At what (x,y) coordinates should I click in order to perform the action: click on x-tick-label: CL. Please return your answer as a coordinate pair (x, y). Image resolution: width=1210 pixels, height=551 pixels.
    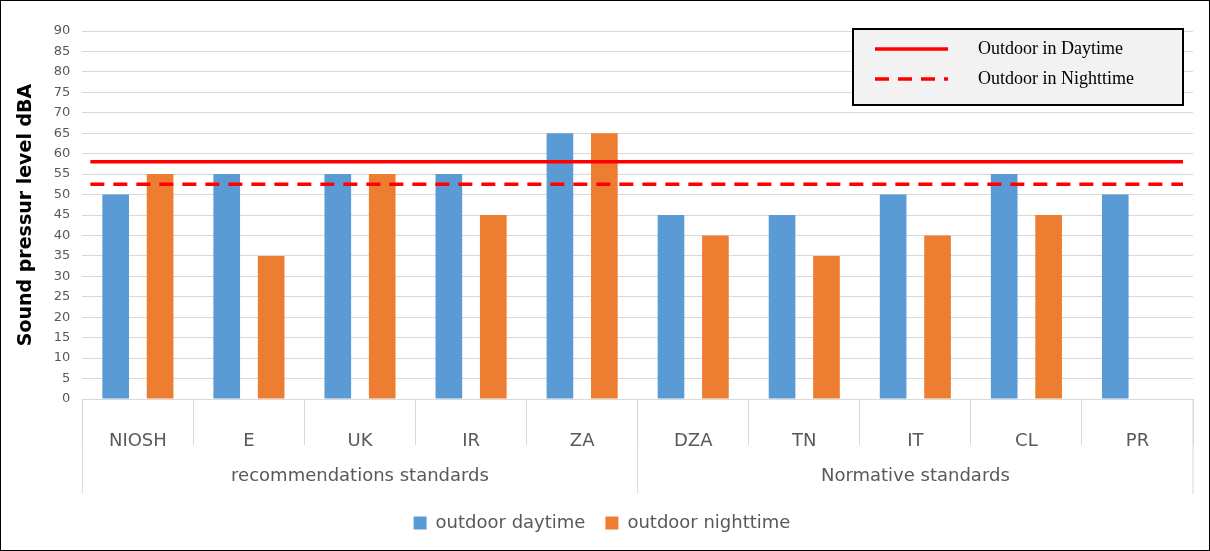
    Looking at the image, I should click on (1026, 440).